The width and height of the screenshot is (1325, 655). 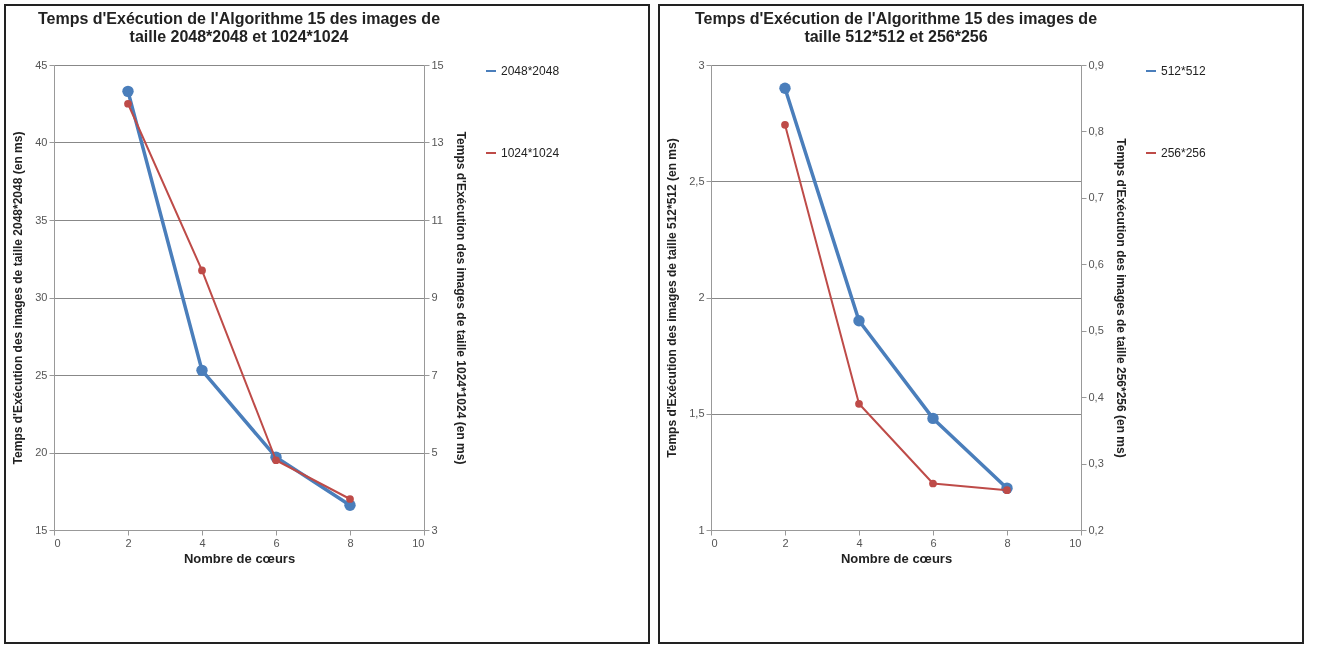 What do you see at coordinates (701, 64) in the screenshot?
I see `y-tick-label: 3` at bounding box center [701, 64].